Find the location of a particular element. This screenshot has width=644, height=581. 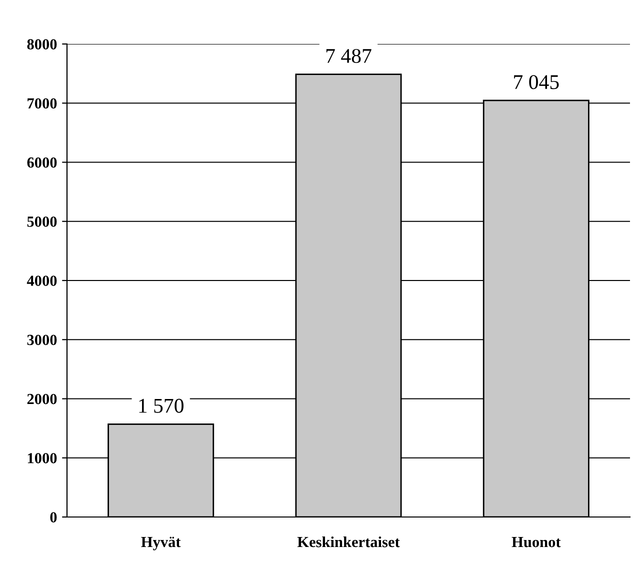

data-label: 1 570 is located at coordinates (161, 405).